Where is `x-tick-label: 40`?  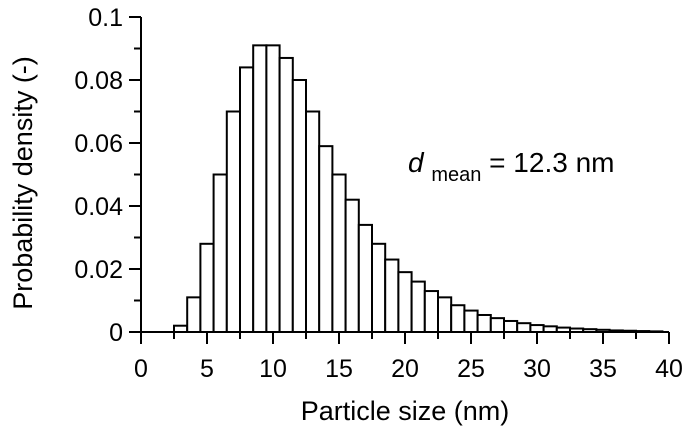 x-tick-label: 40 is located at coordinates (669, 369).